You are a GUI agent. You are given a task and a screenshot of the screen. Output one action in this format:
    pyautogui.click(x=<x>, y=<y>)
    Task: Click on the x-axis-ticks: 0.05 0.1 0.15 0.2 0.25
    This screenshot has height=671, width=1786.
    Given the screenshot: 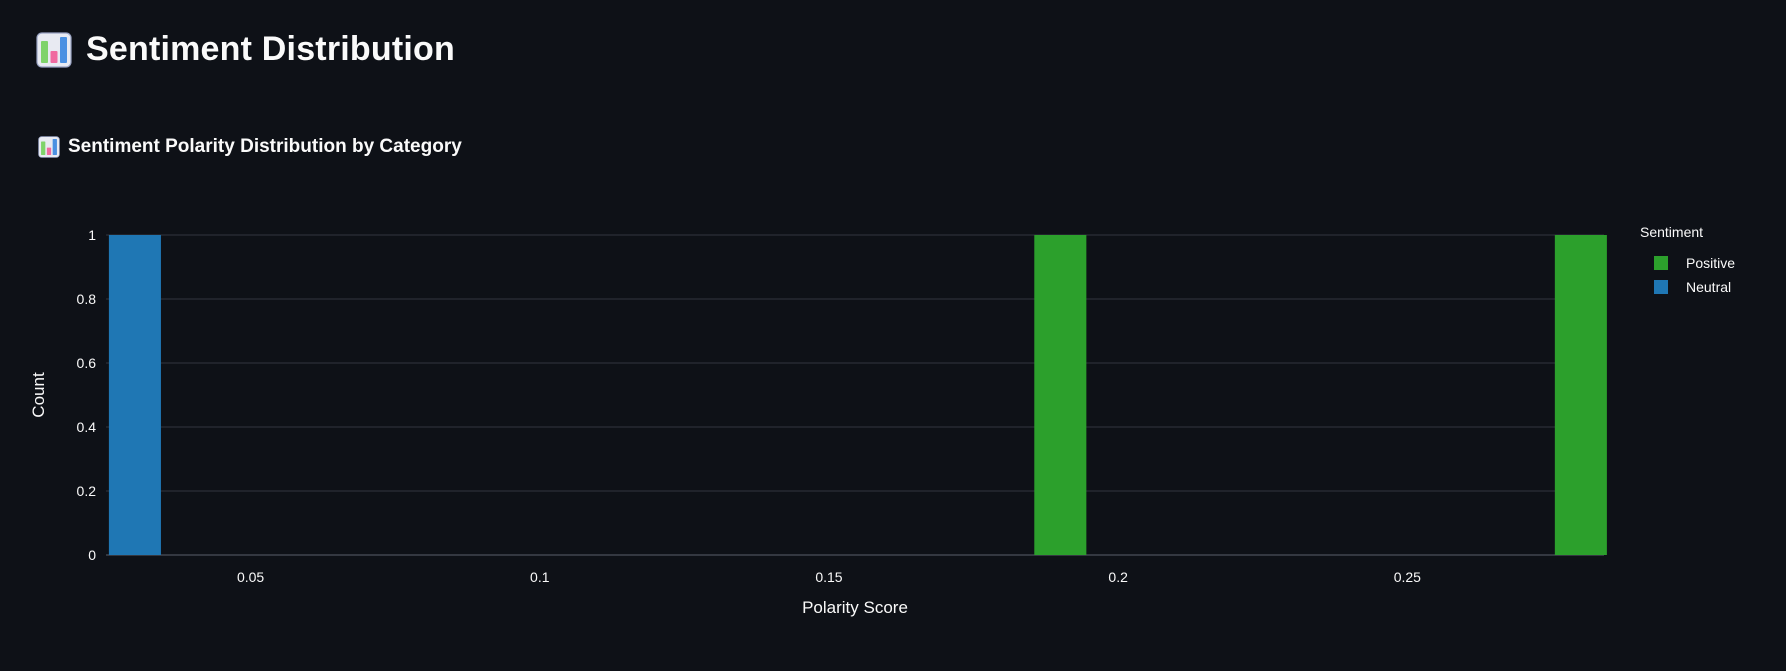 What is the action you would take?
    pyautogui.click(x=829, y=577)
    